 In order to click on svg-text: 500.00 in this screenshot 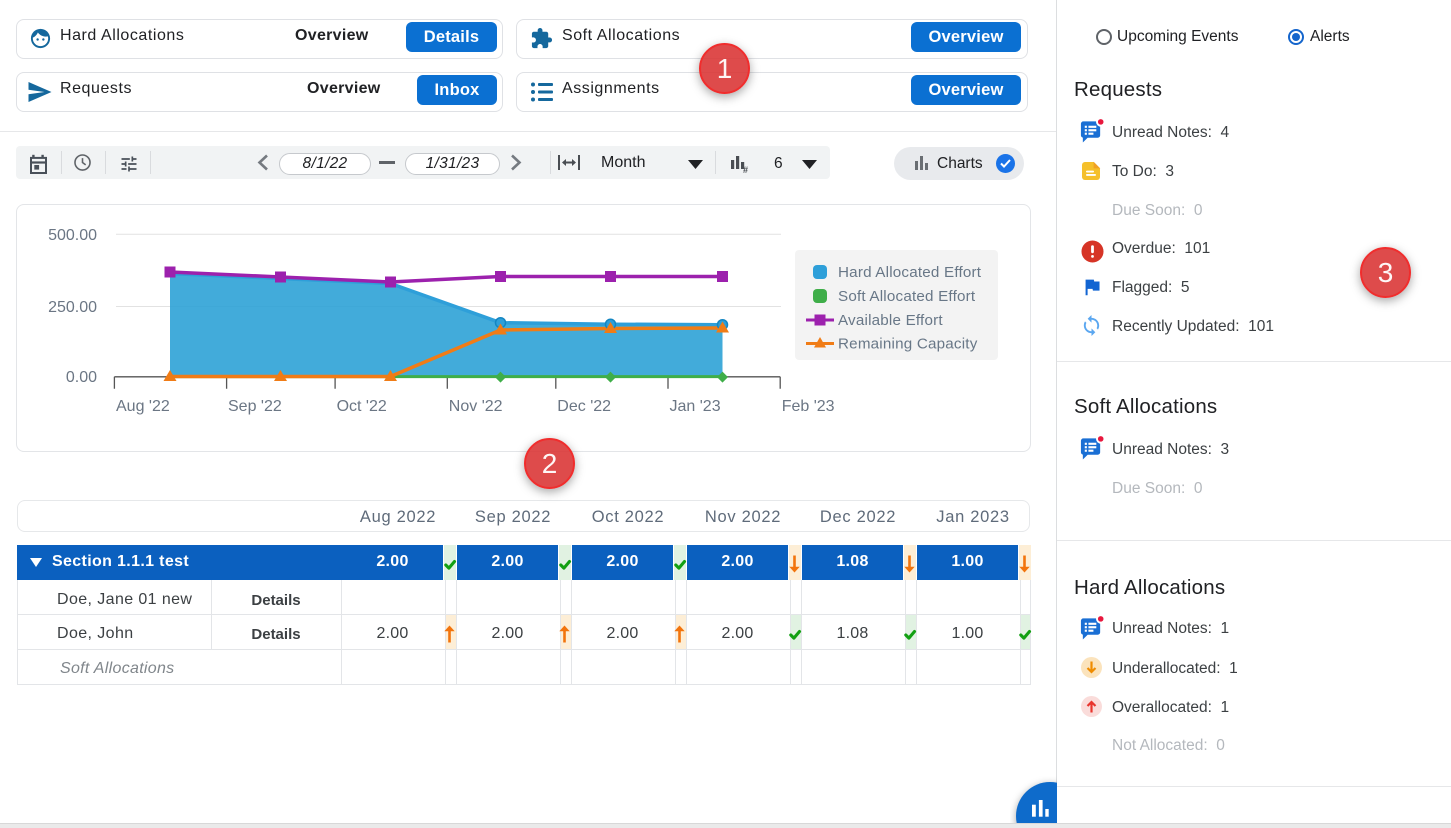, I will do `click(72, 235)`.